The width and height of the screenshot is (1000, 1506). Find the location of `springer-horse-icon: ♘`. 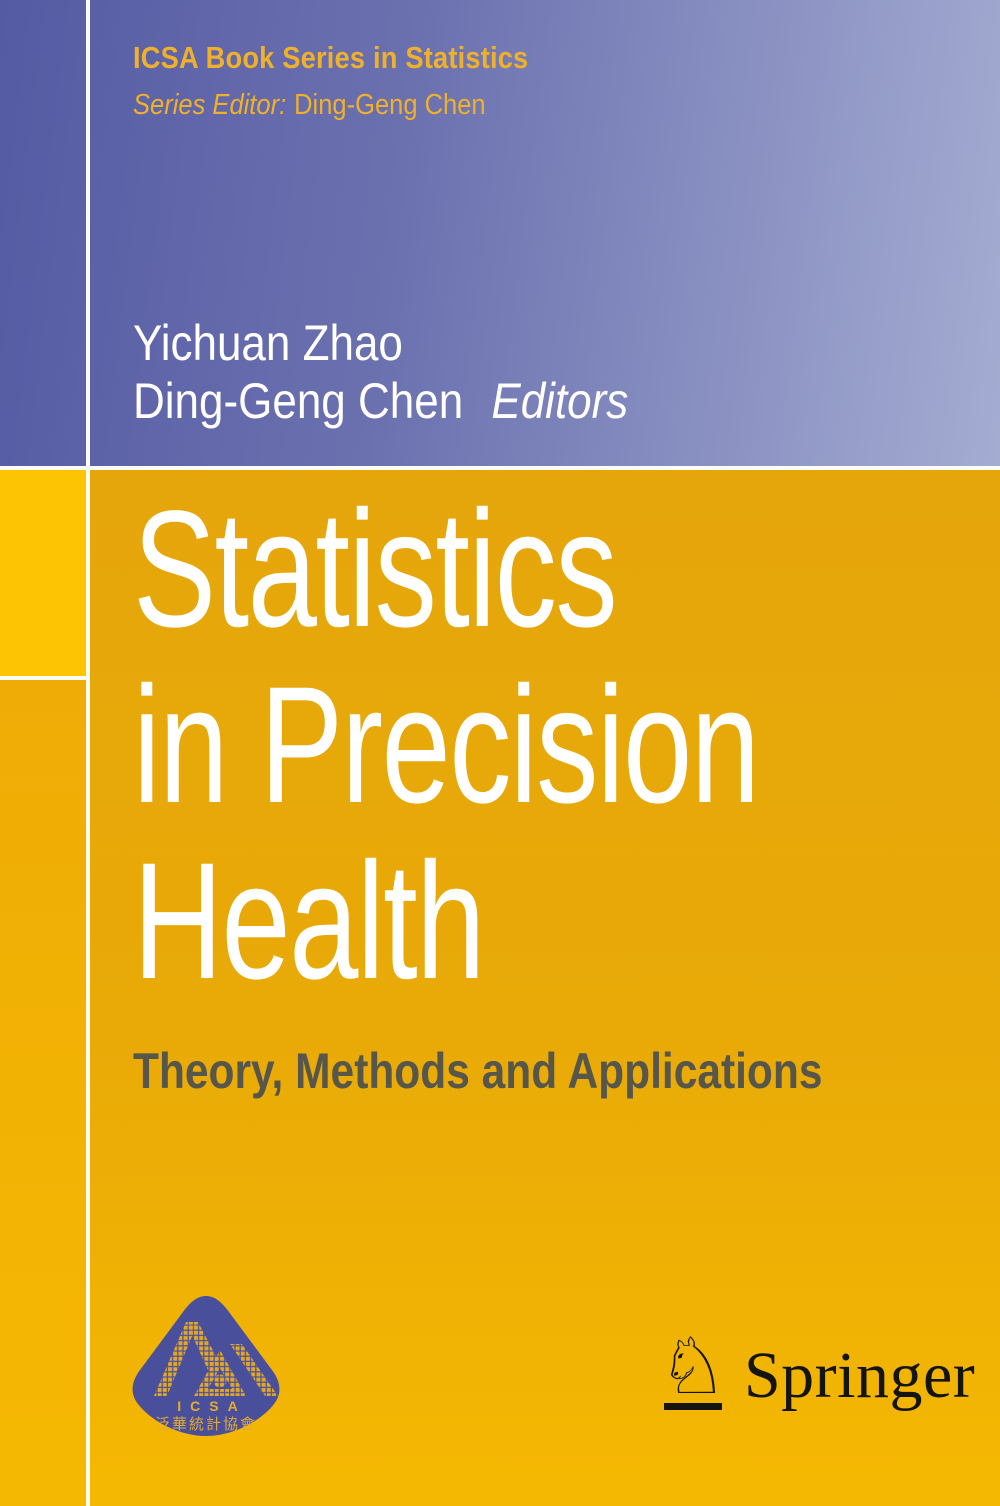

springer-horse-icon: ♘ is located at coordinates (693, 1367).